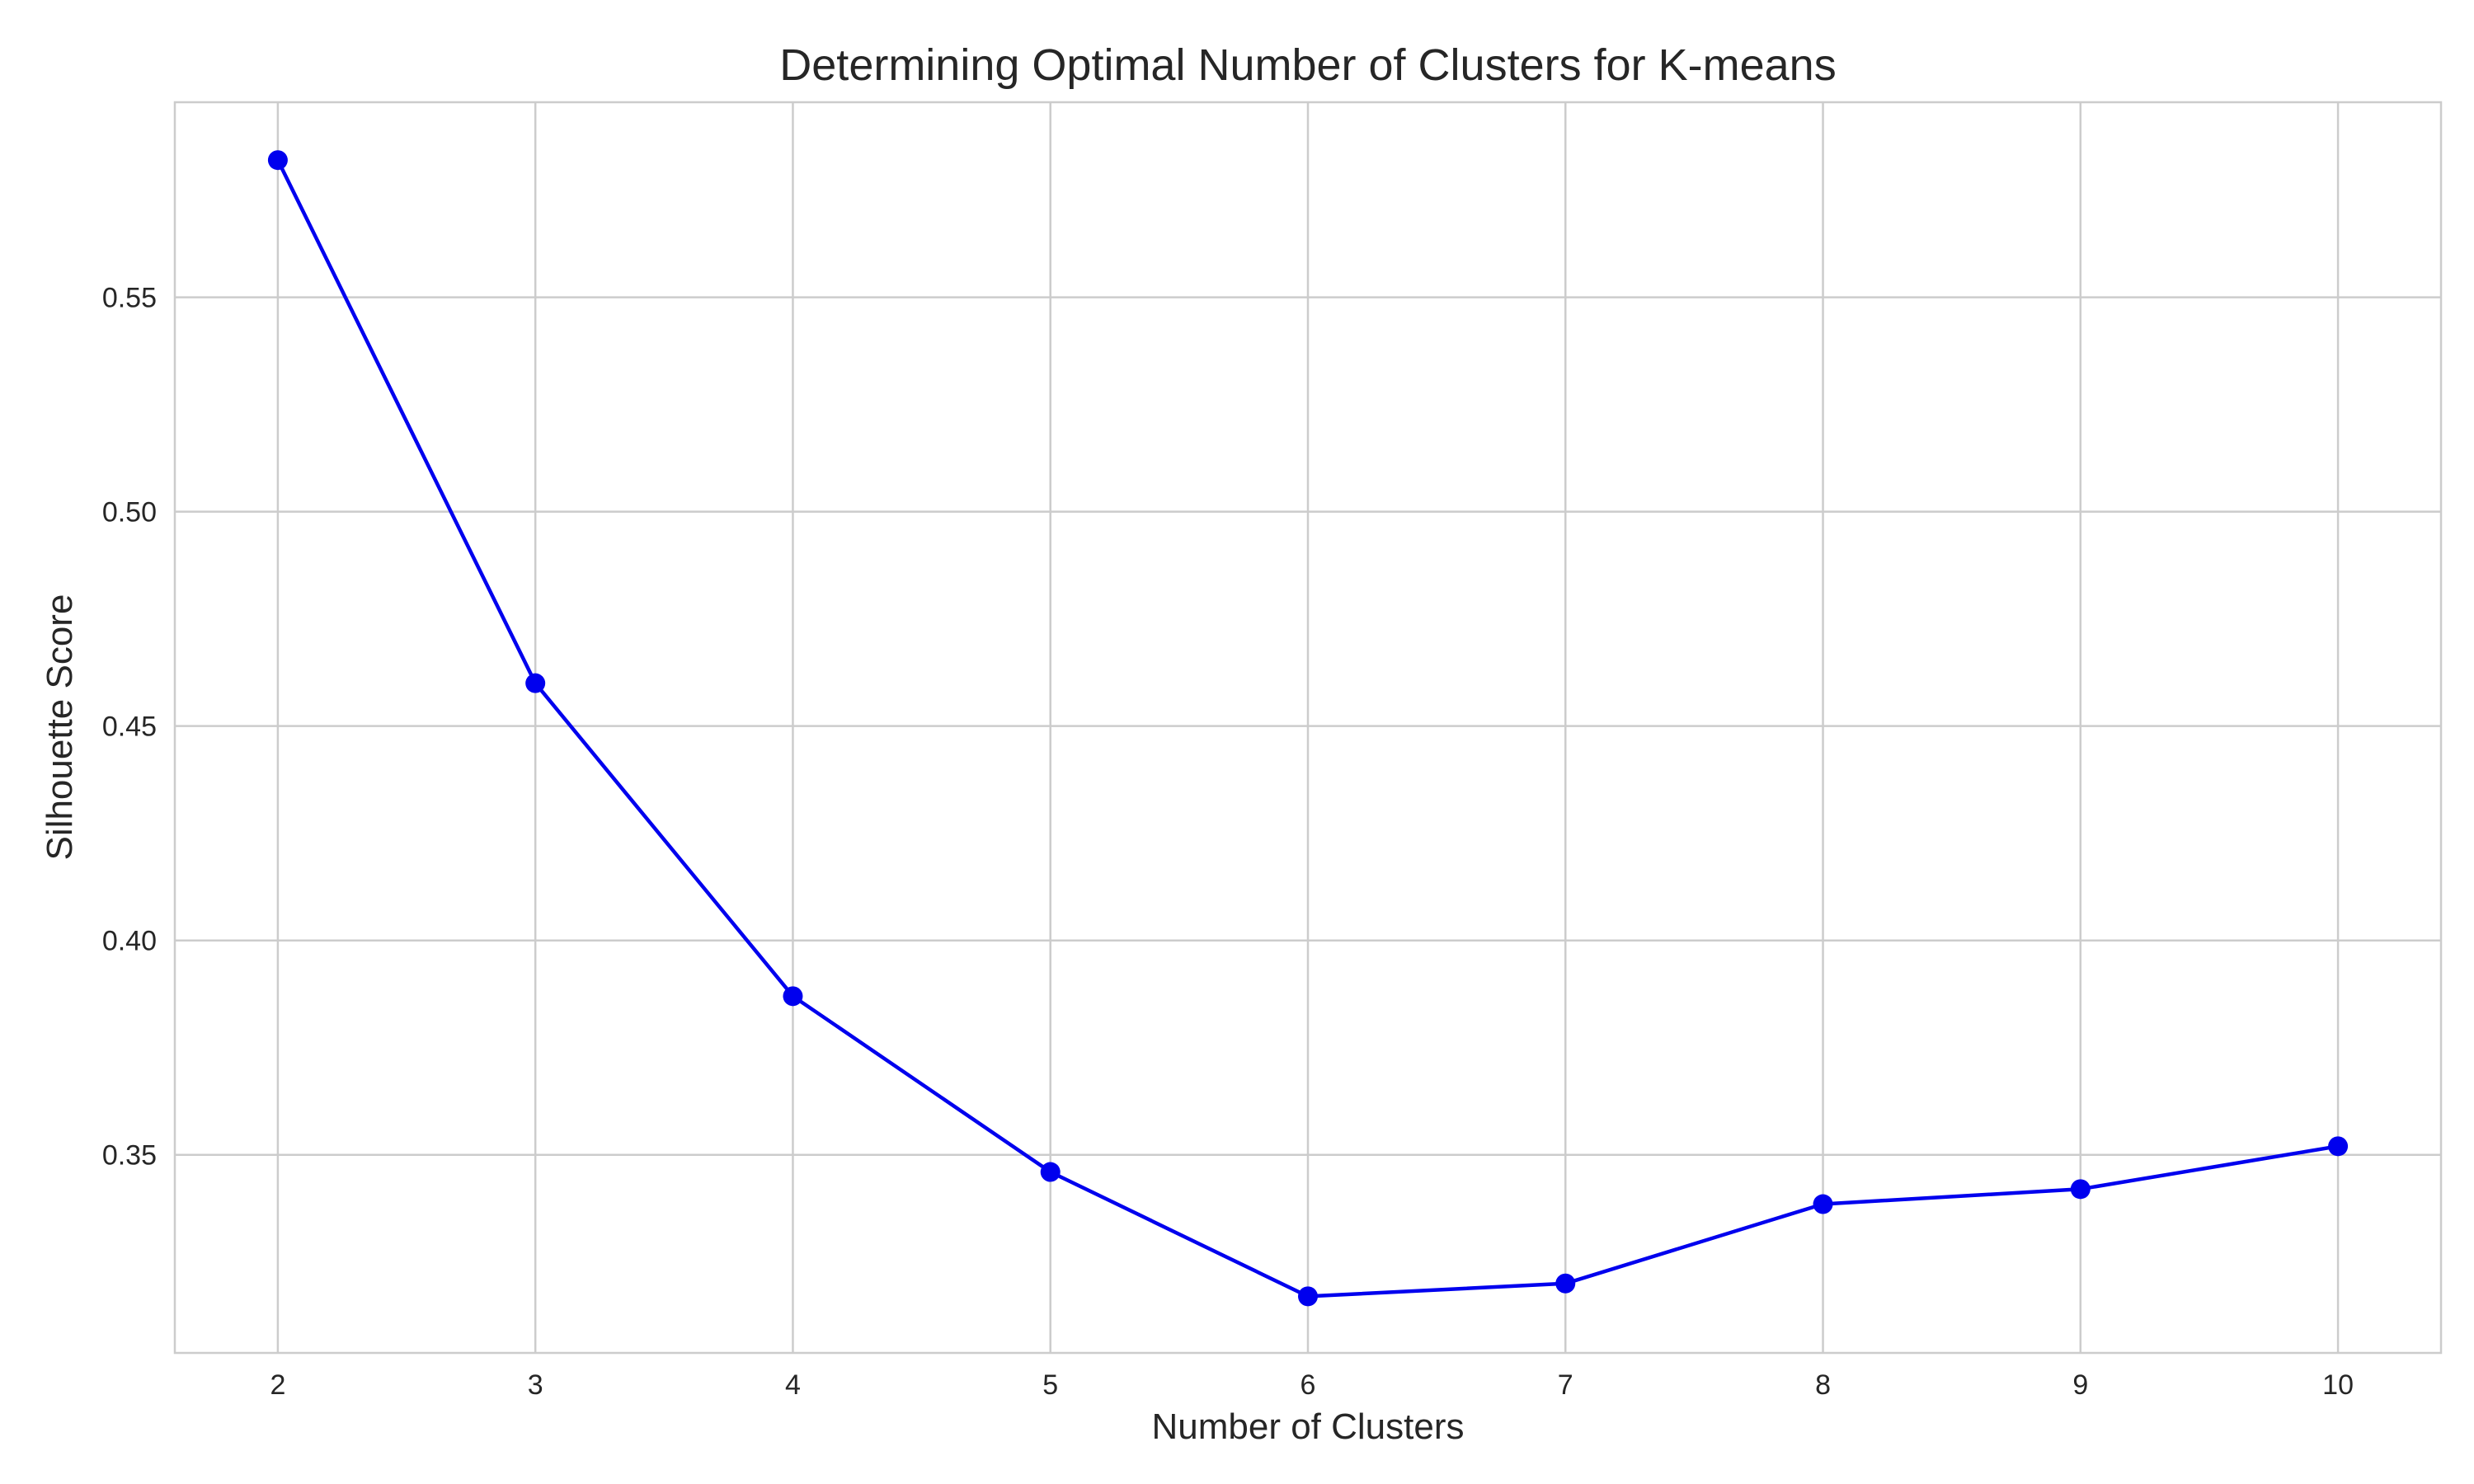  What do you see at coordinates (2338, 1385) in the screenshot?
I see `x-tick-label: 10` at bounding box center [2338, 1385].